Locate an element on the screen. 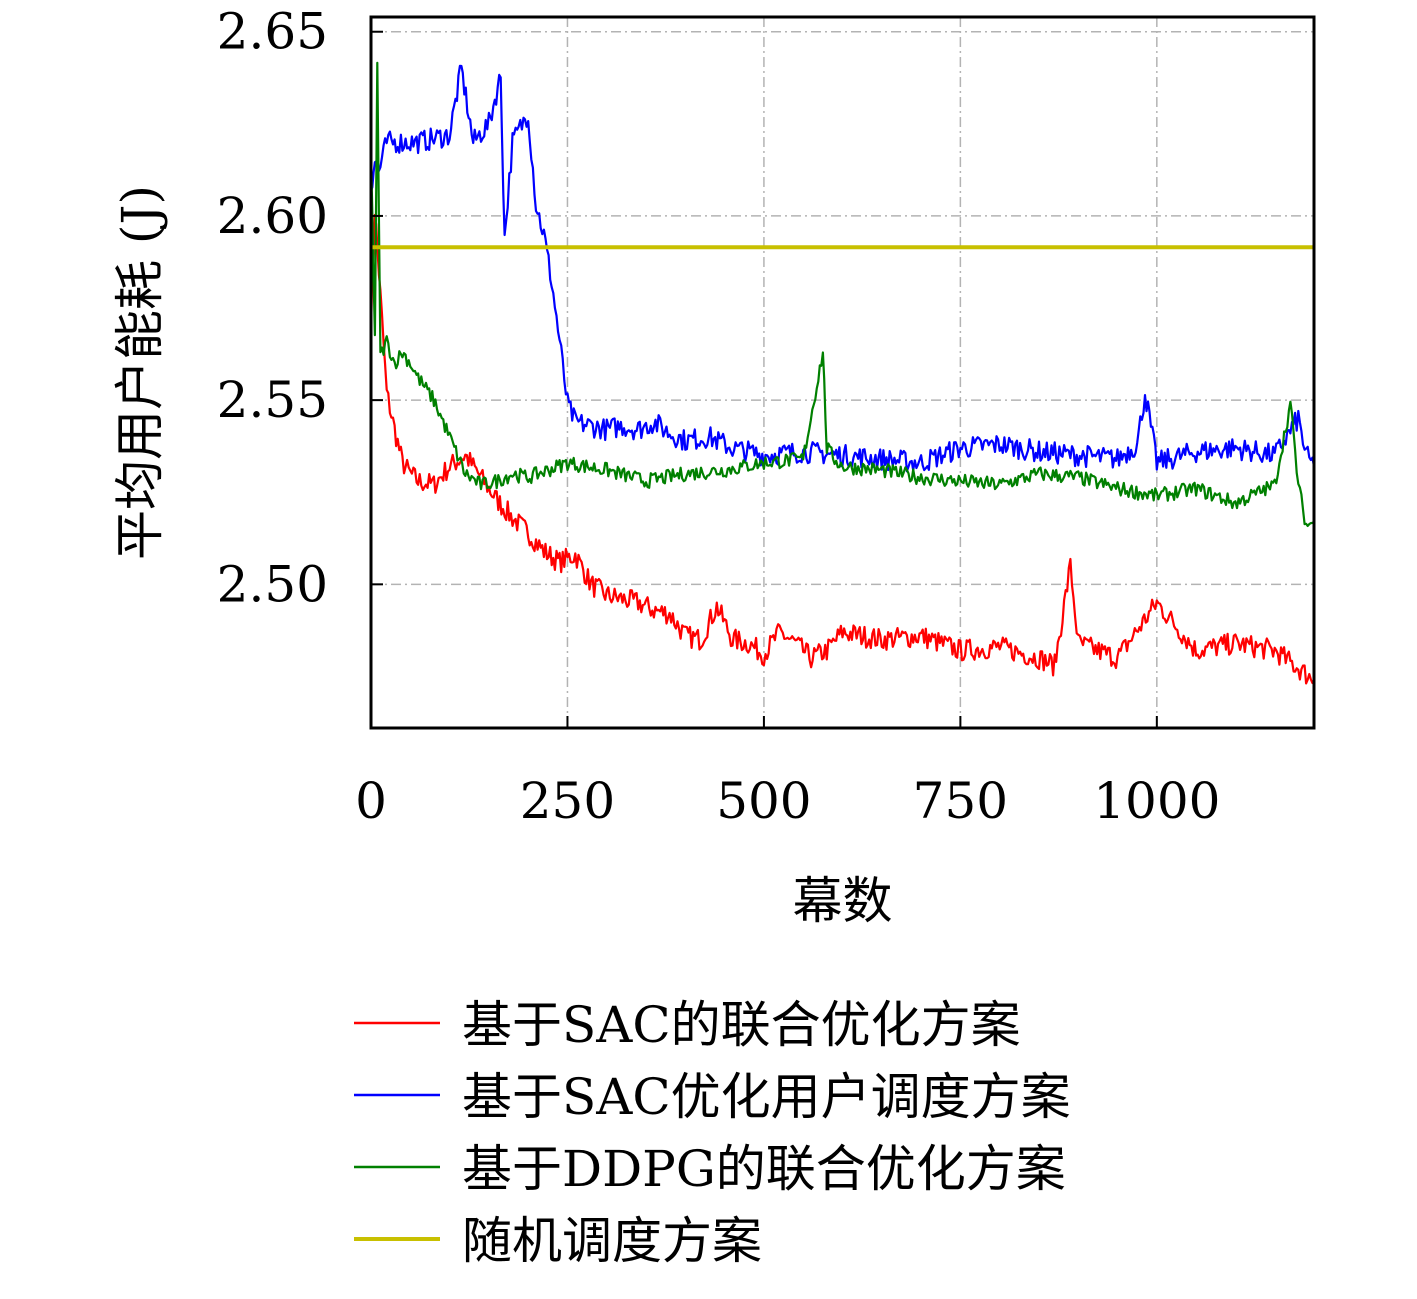 The width and height of the screenshot is (1417, 1299). y-axis-title: 平均用户能耗 (J) is located at coordinates (140, 372).